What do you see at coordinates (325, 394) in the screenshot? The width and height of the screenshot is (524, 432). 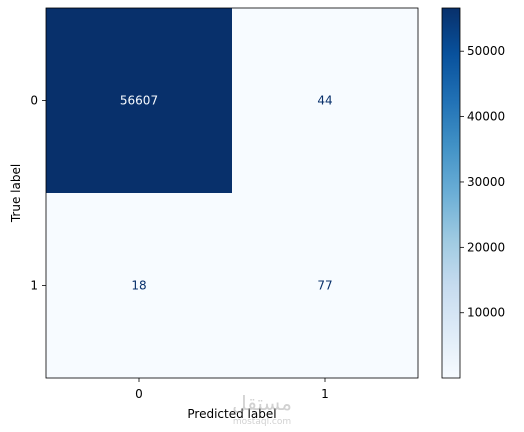 I see `x-tick-label-1: 1` at bounding box center [325, 394].